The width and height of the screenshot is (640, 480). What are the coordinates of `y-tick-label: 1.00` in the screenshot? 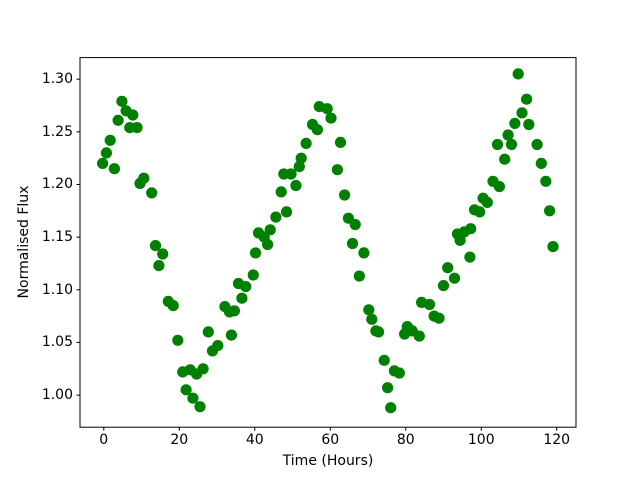 It's located at (57, 395).